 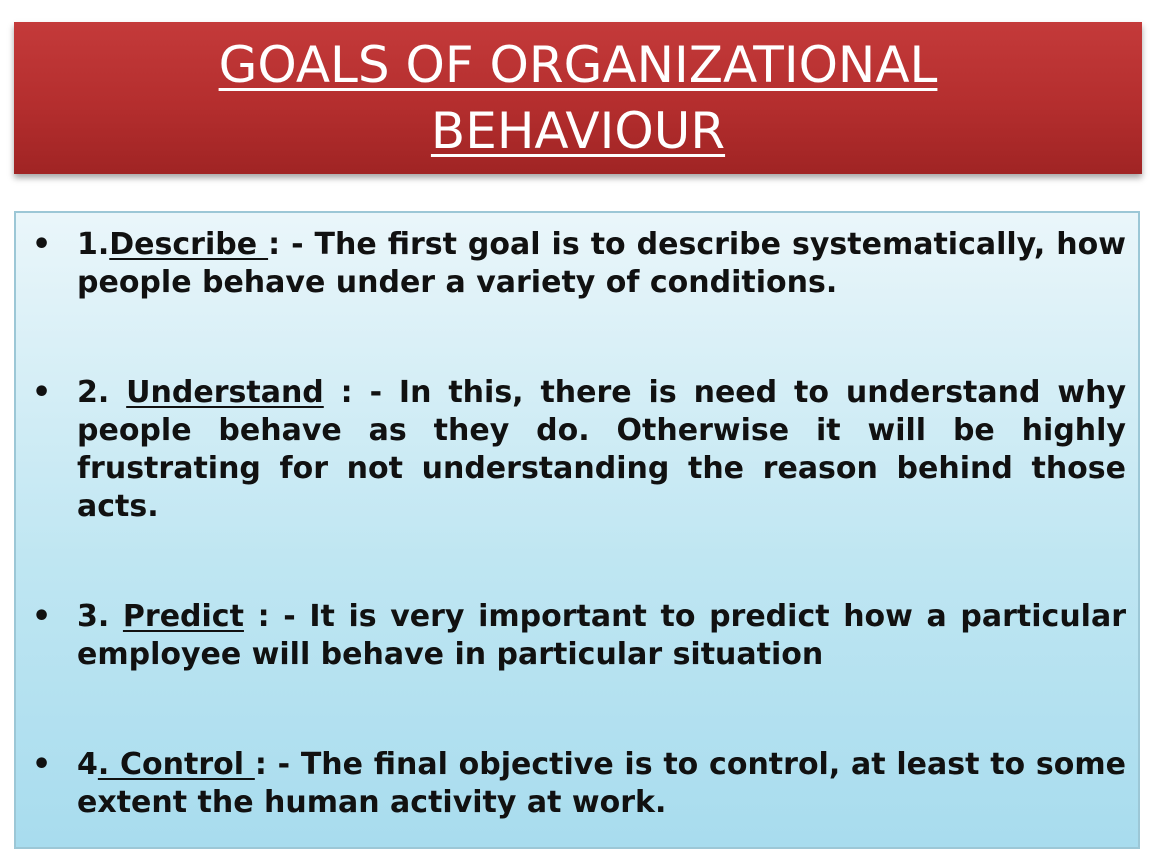 I want to click on goal-term: Understand, so click(x=225, y=392).